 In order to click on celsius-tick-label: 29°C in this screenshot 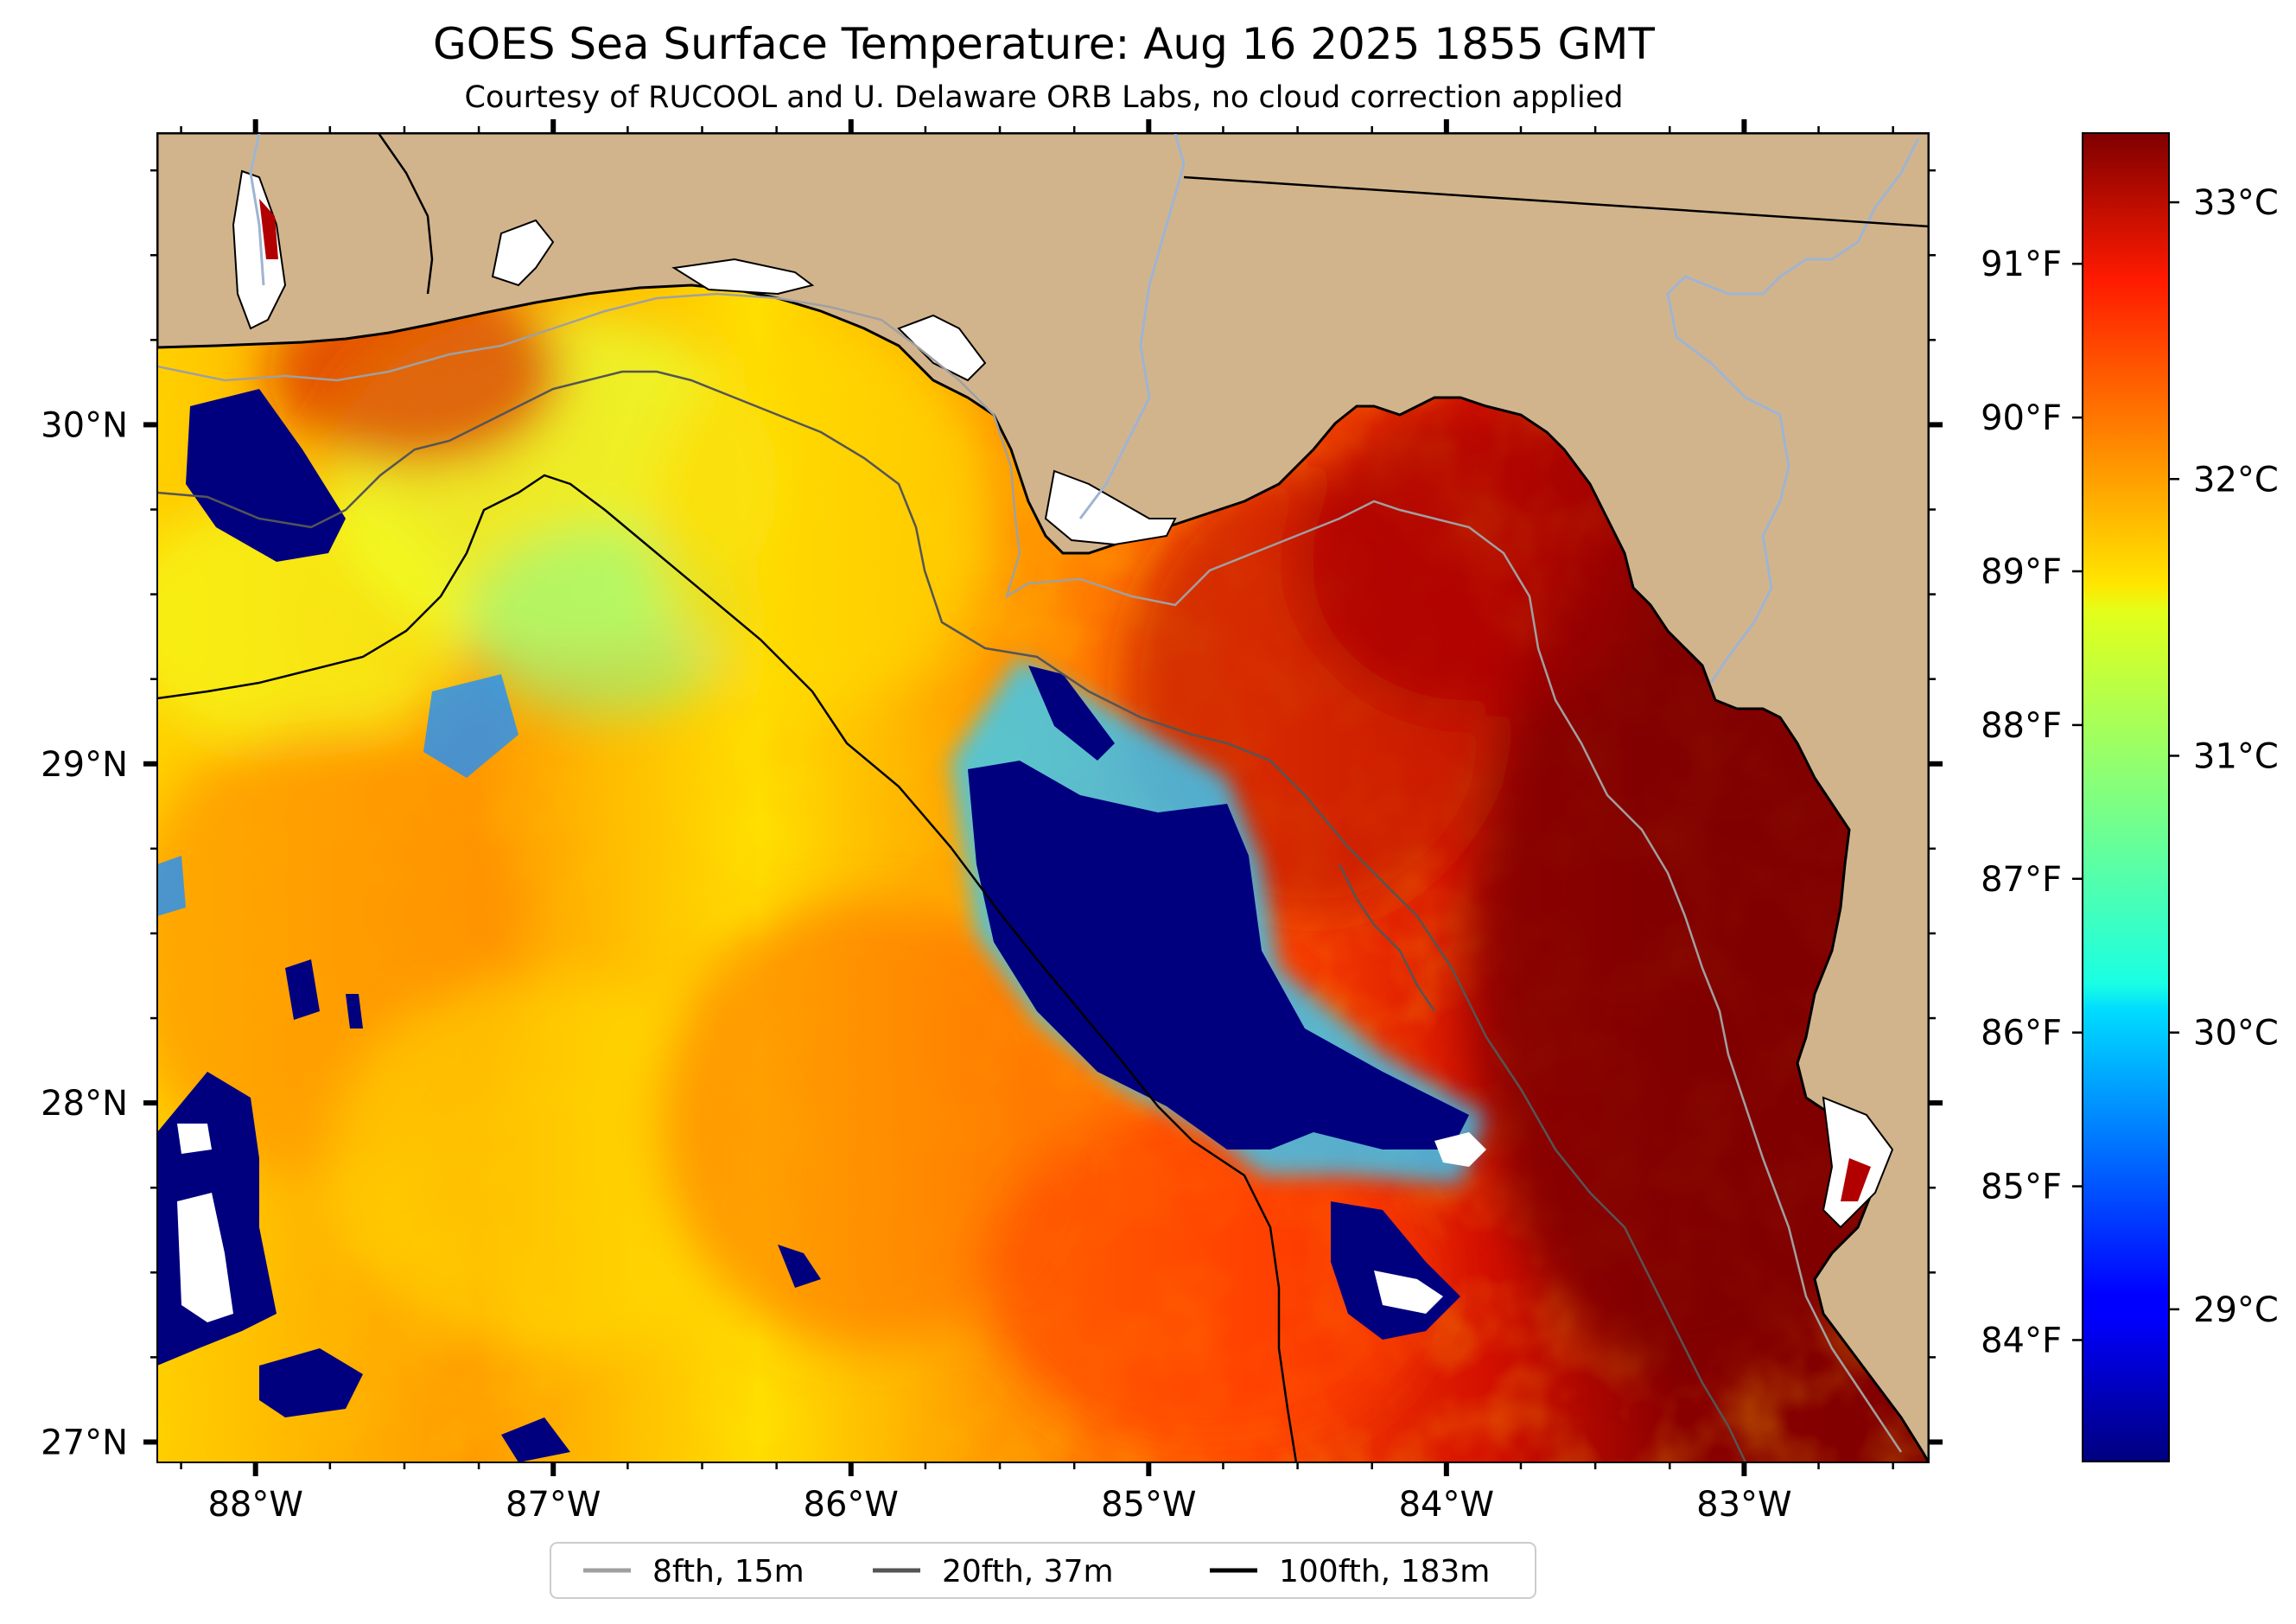, I will do `click(2236, 1310)`.